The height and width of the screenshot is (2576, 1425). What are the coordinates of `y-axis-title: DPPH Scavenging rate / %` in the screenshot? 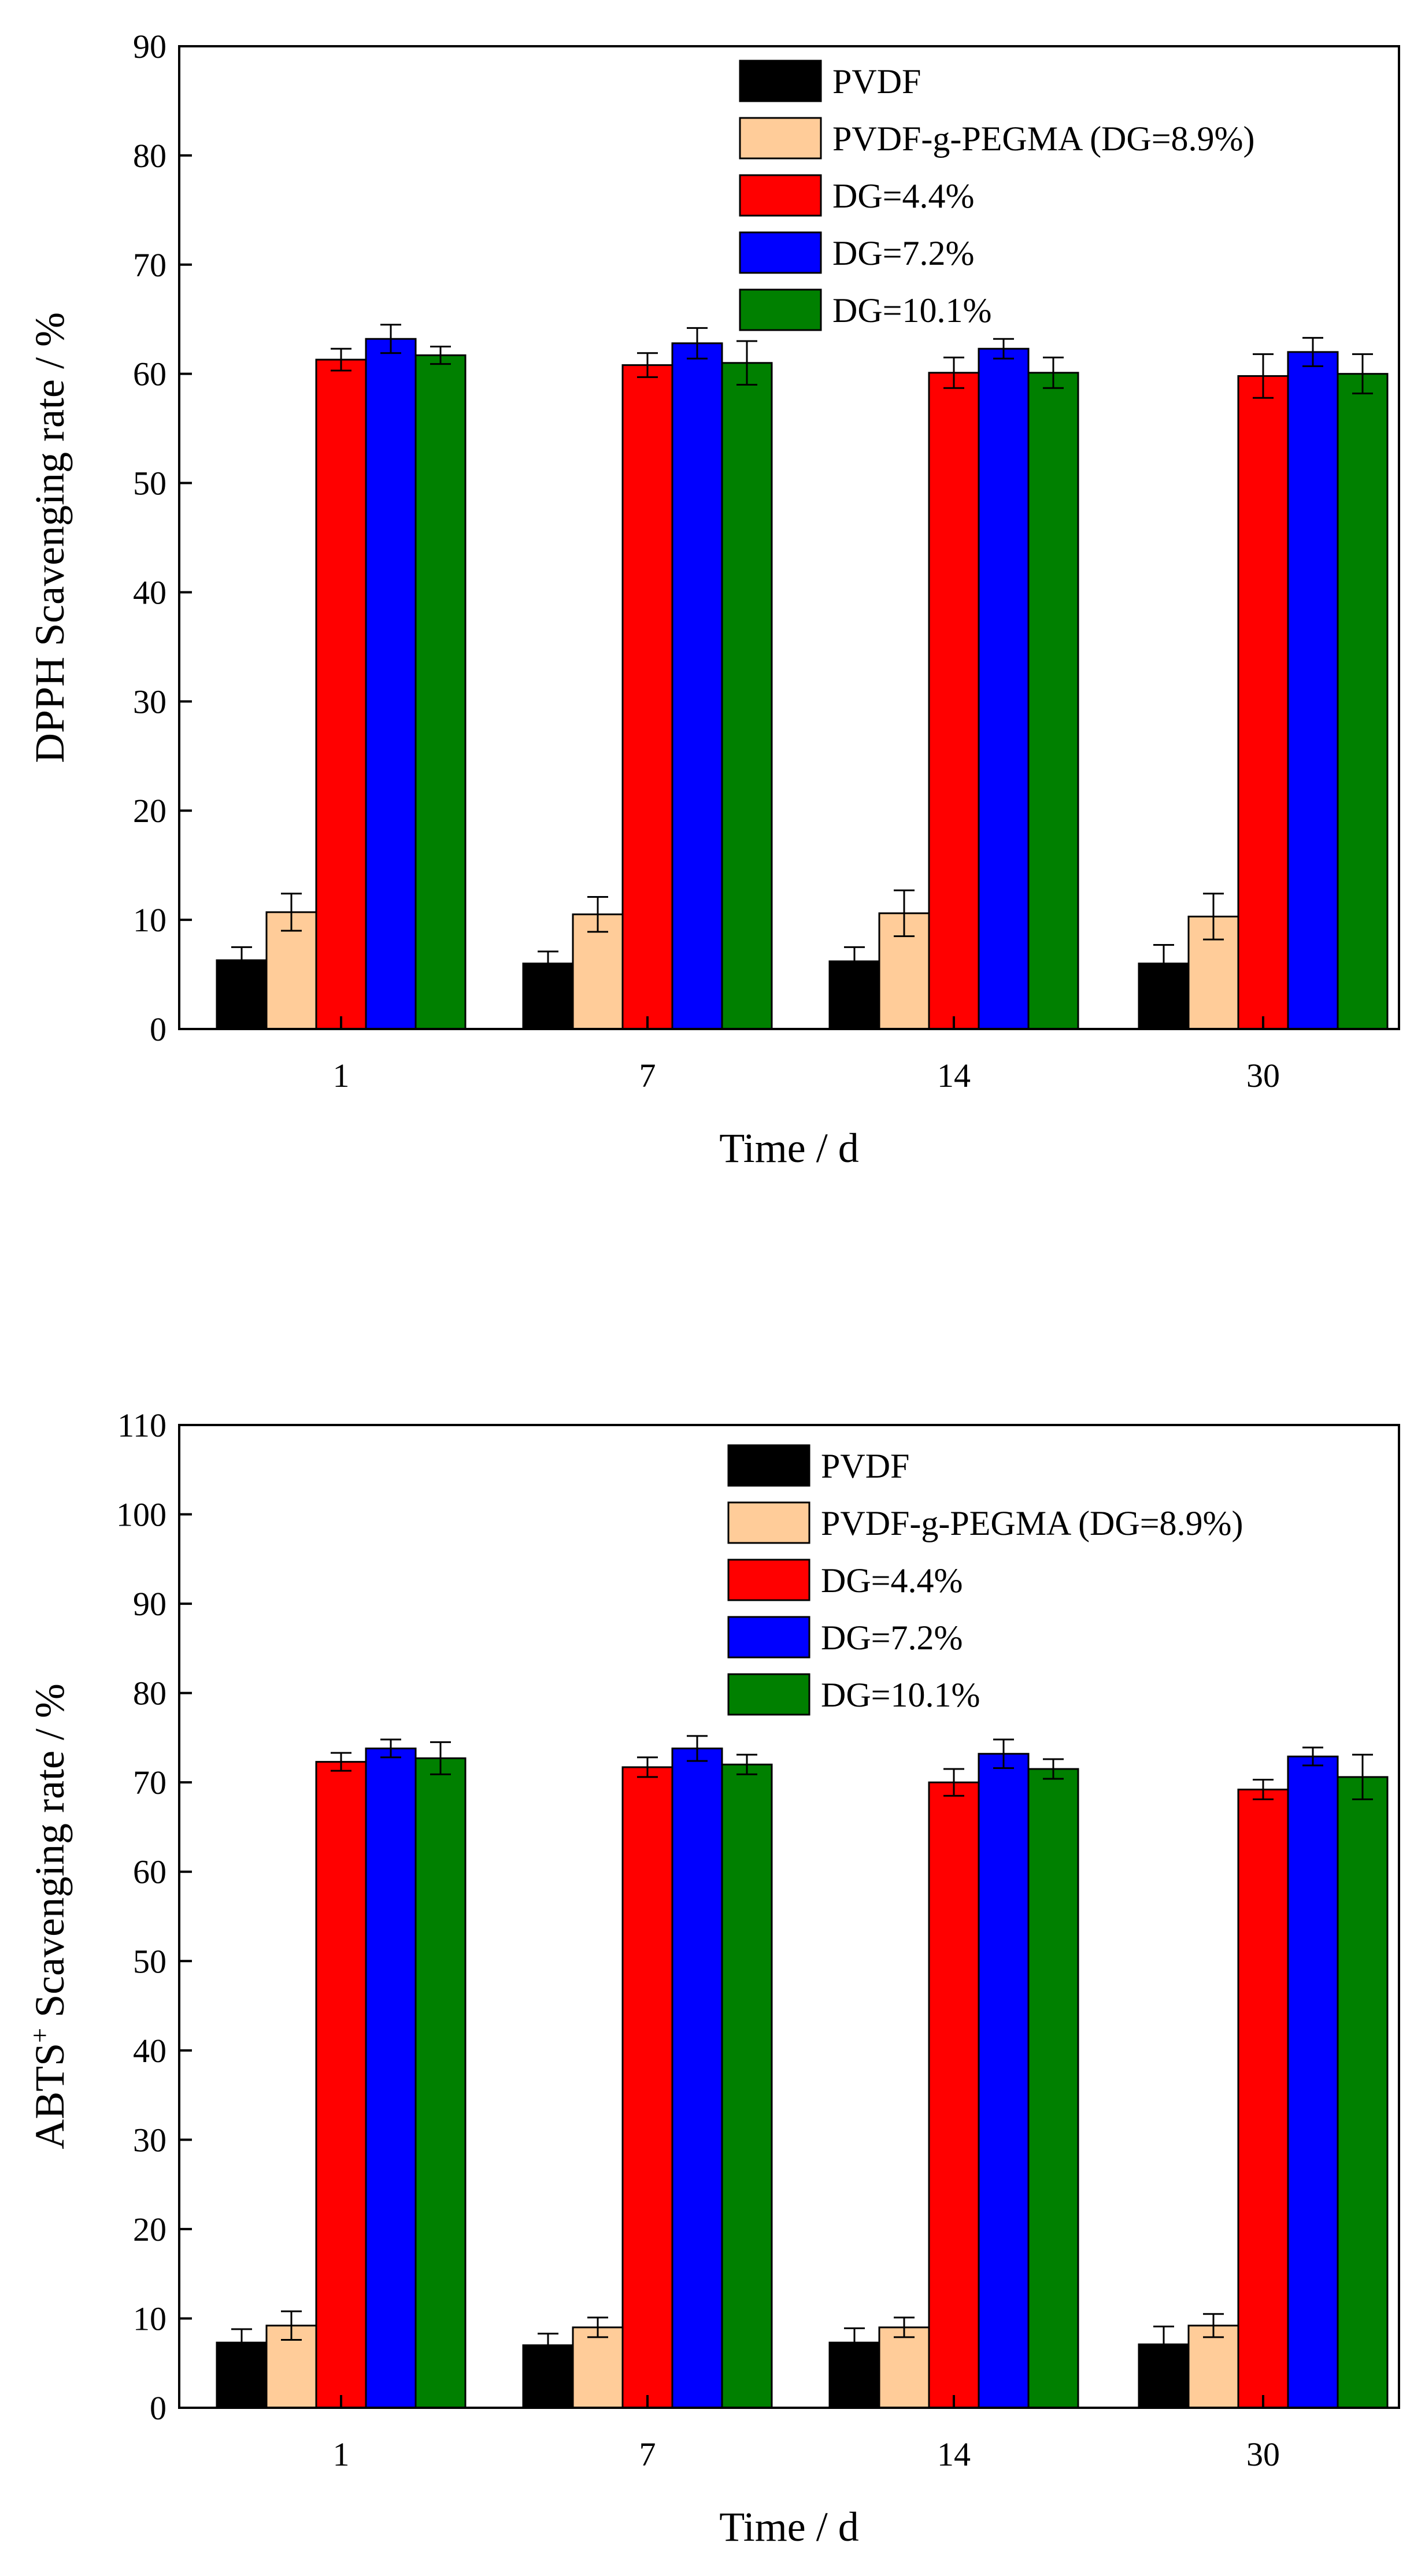 It's located at (50, 537).